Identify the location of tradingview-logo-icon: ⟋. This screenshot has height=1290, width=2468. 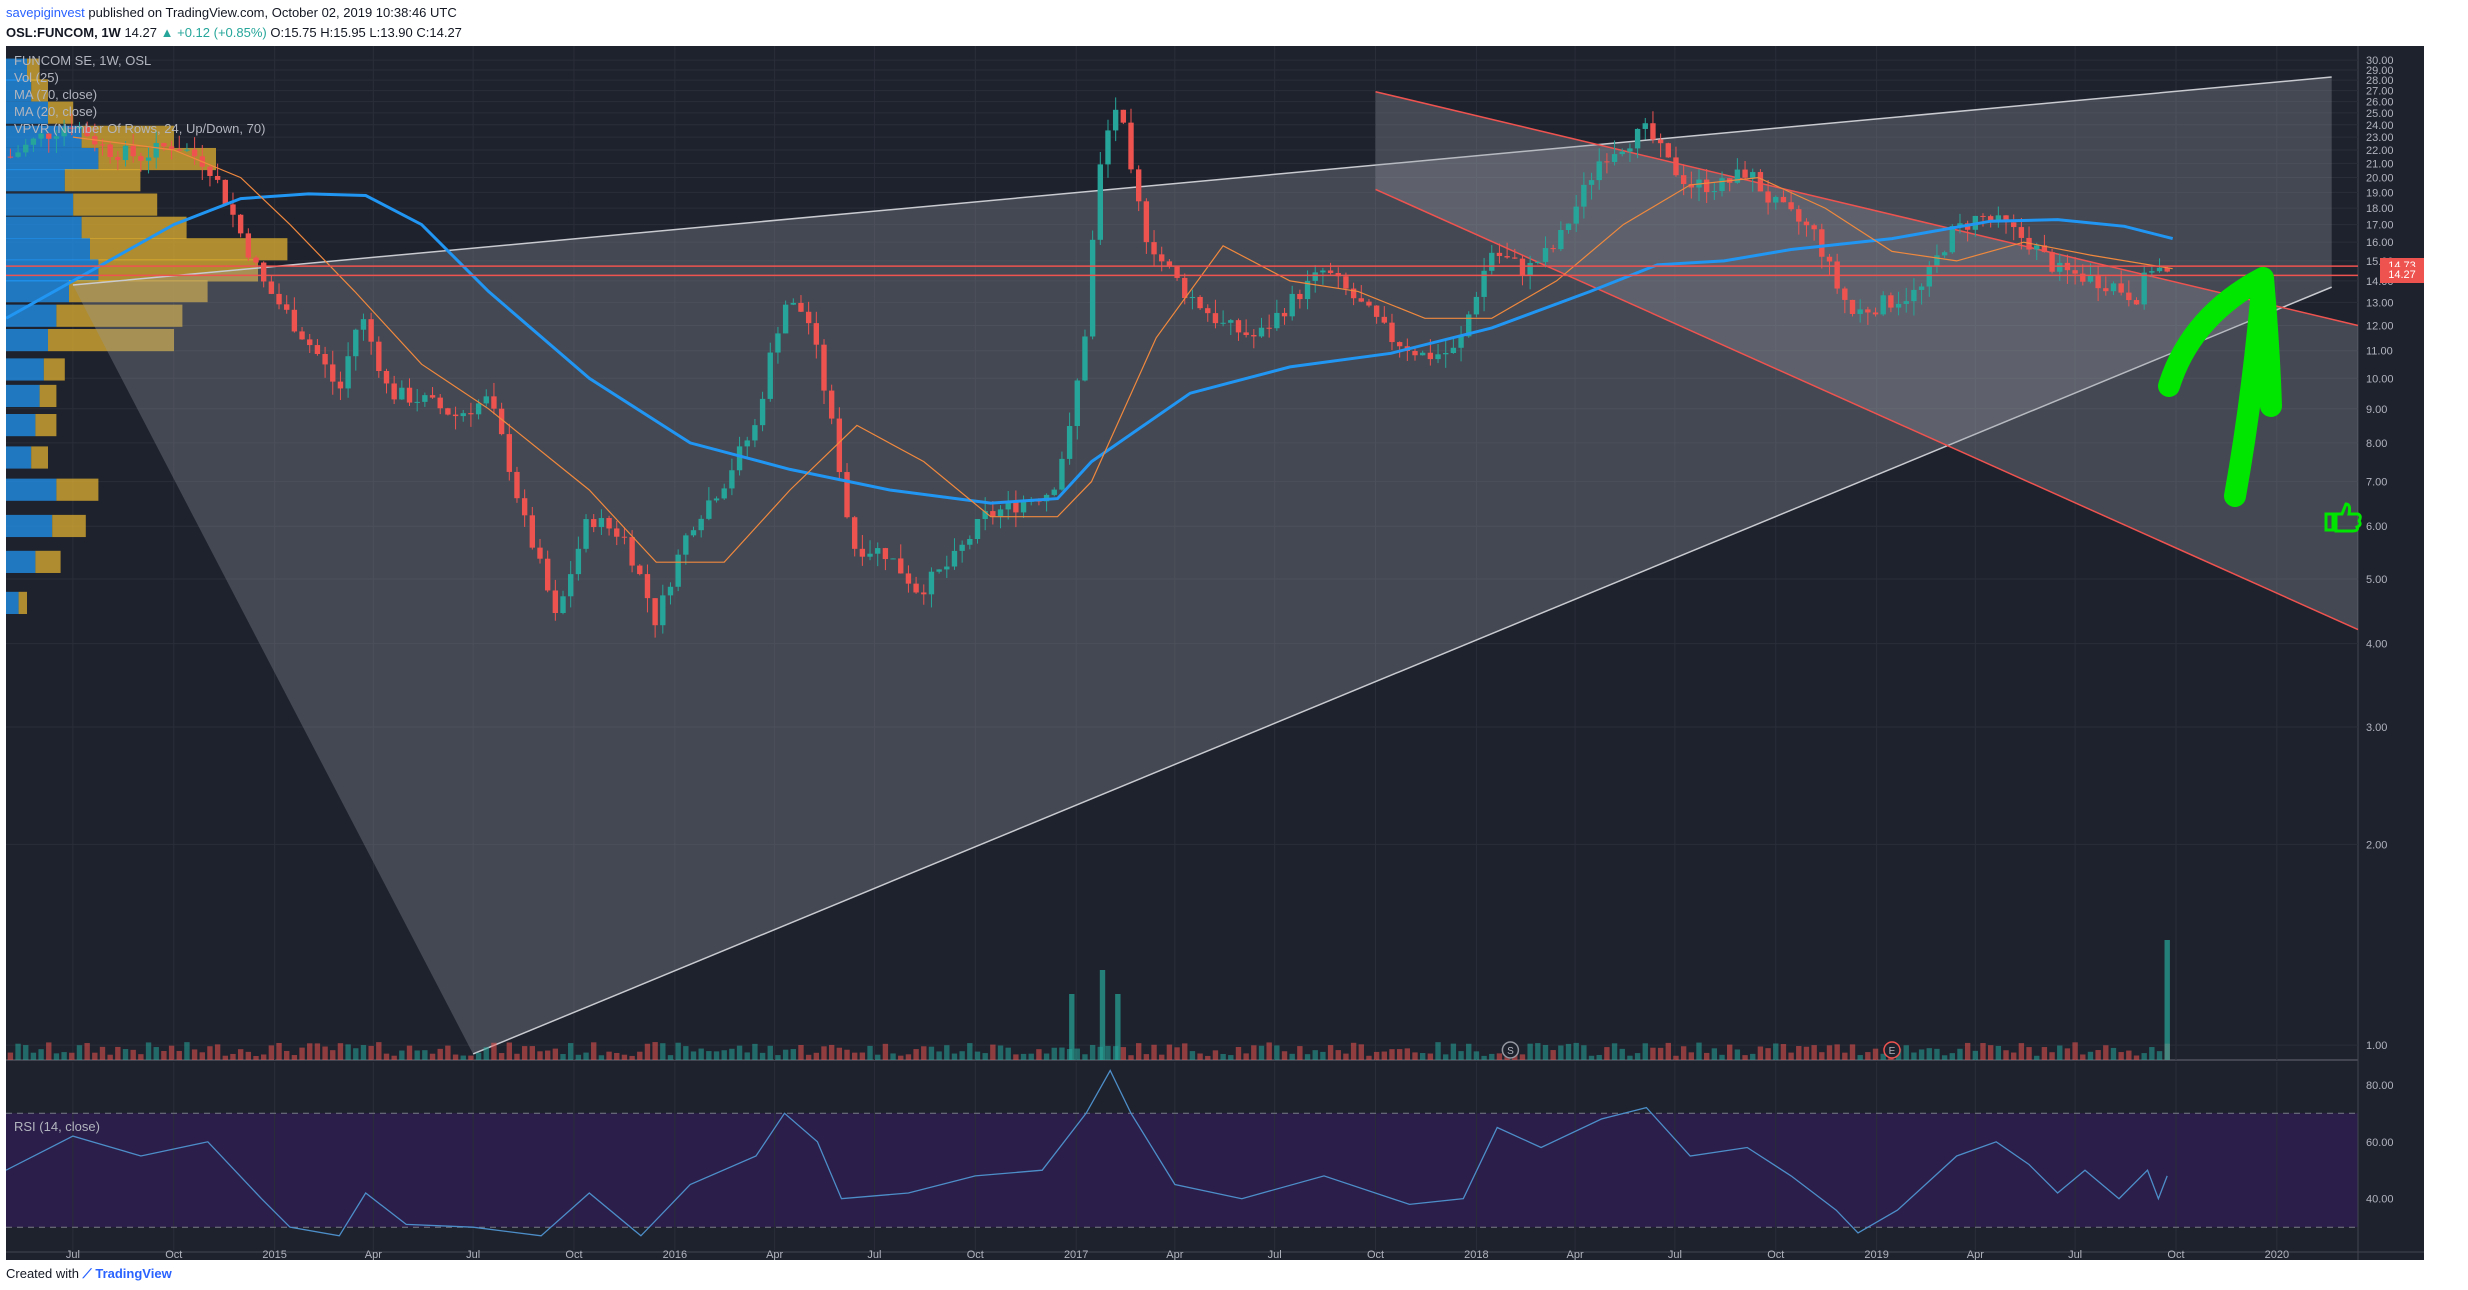
(87, 1273).